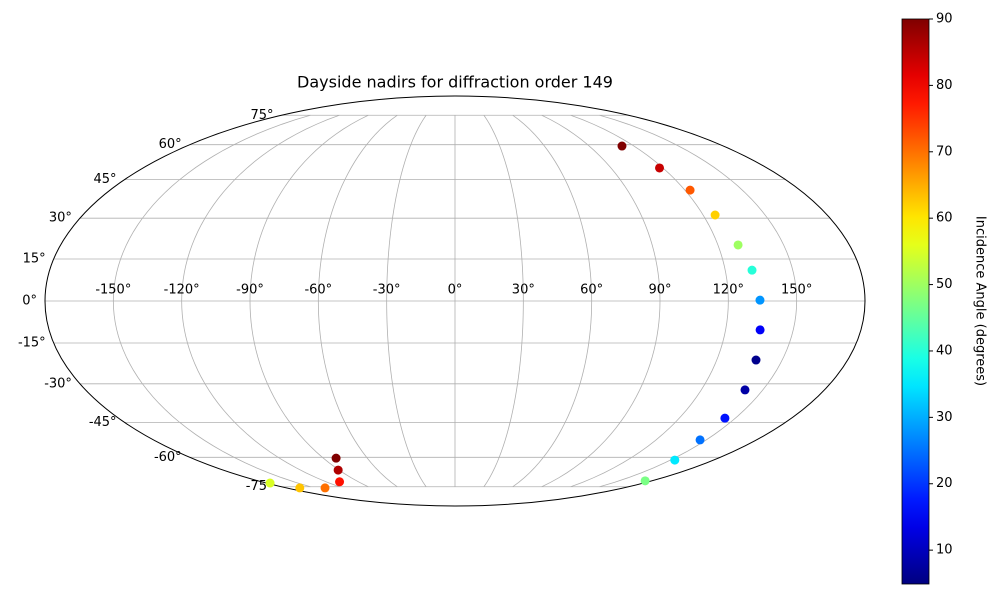 This screenshot has width=1000, height=600. What do you see at coordinates (170, 144) in the screenshot?
I see `y-tick-label: 60°` at bounding box center [170, 144].